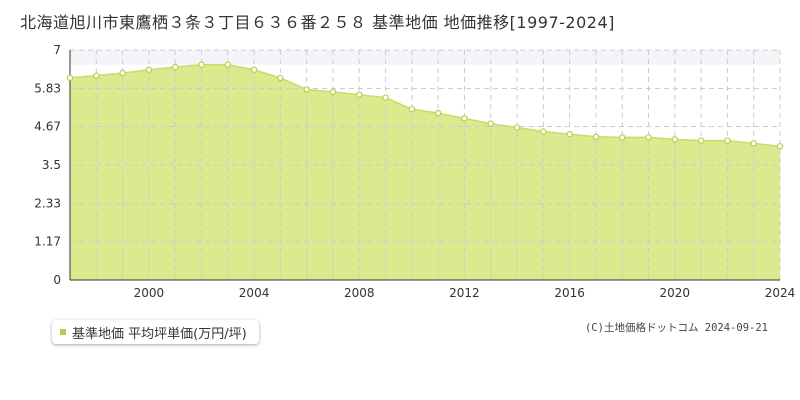  What do you see at coordinates (47, 88) in the screenshot?
I see `y-tick-label: 5.83` at bounding box center [47, 88].